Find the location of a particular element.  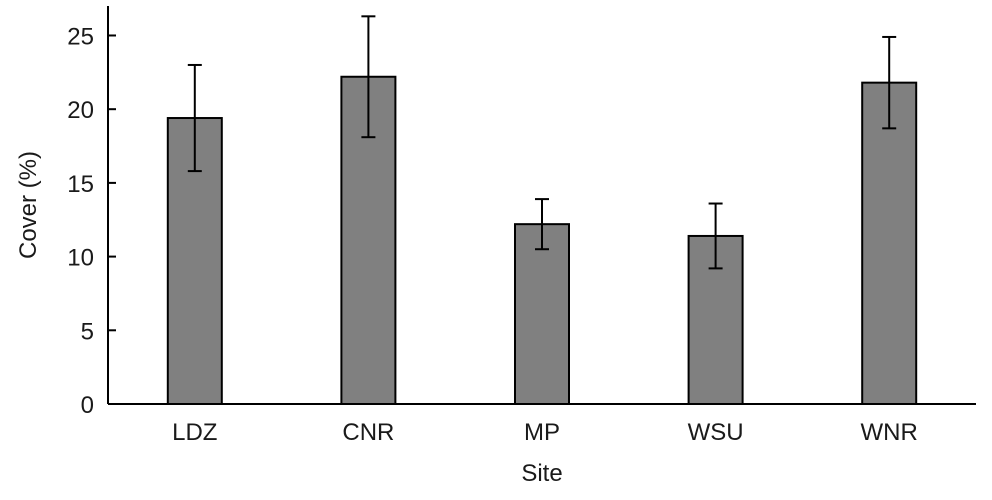

y-tick-label: 25 is located at coordinates (80, 36).